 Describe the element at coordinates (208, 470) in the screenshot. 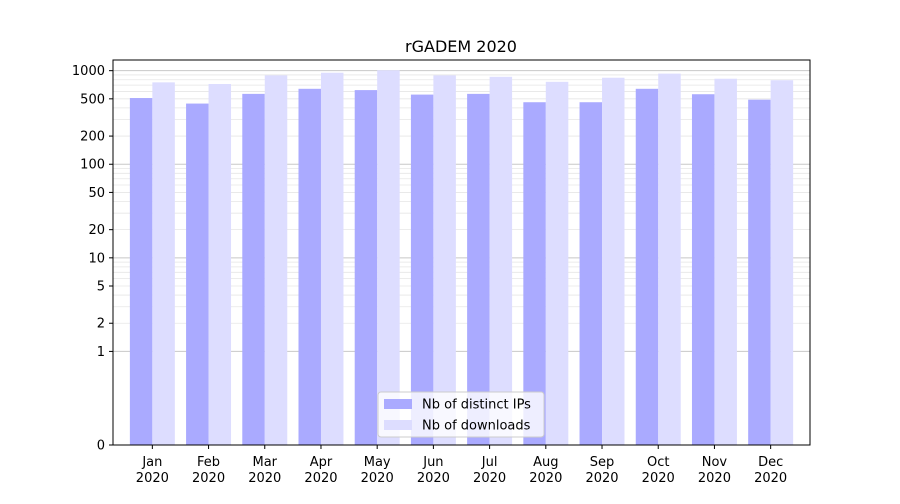

I see `x-tick-label: Feb 2020` at that location.